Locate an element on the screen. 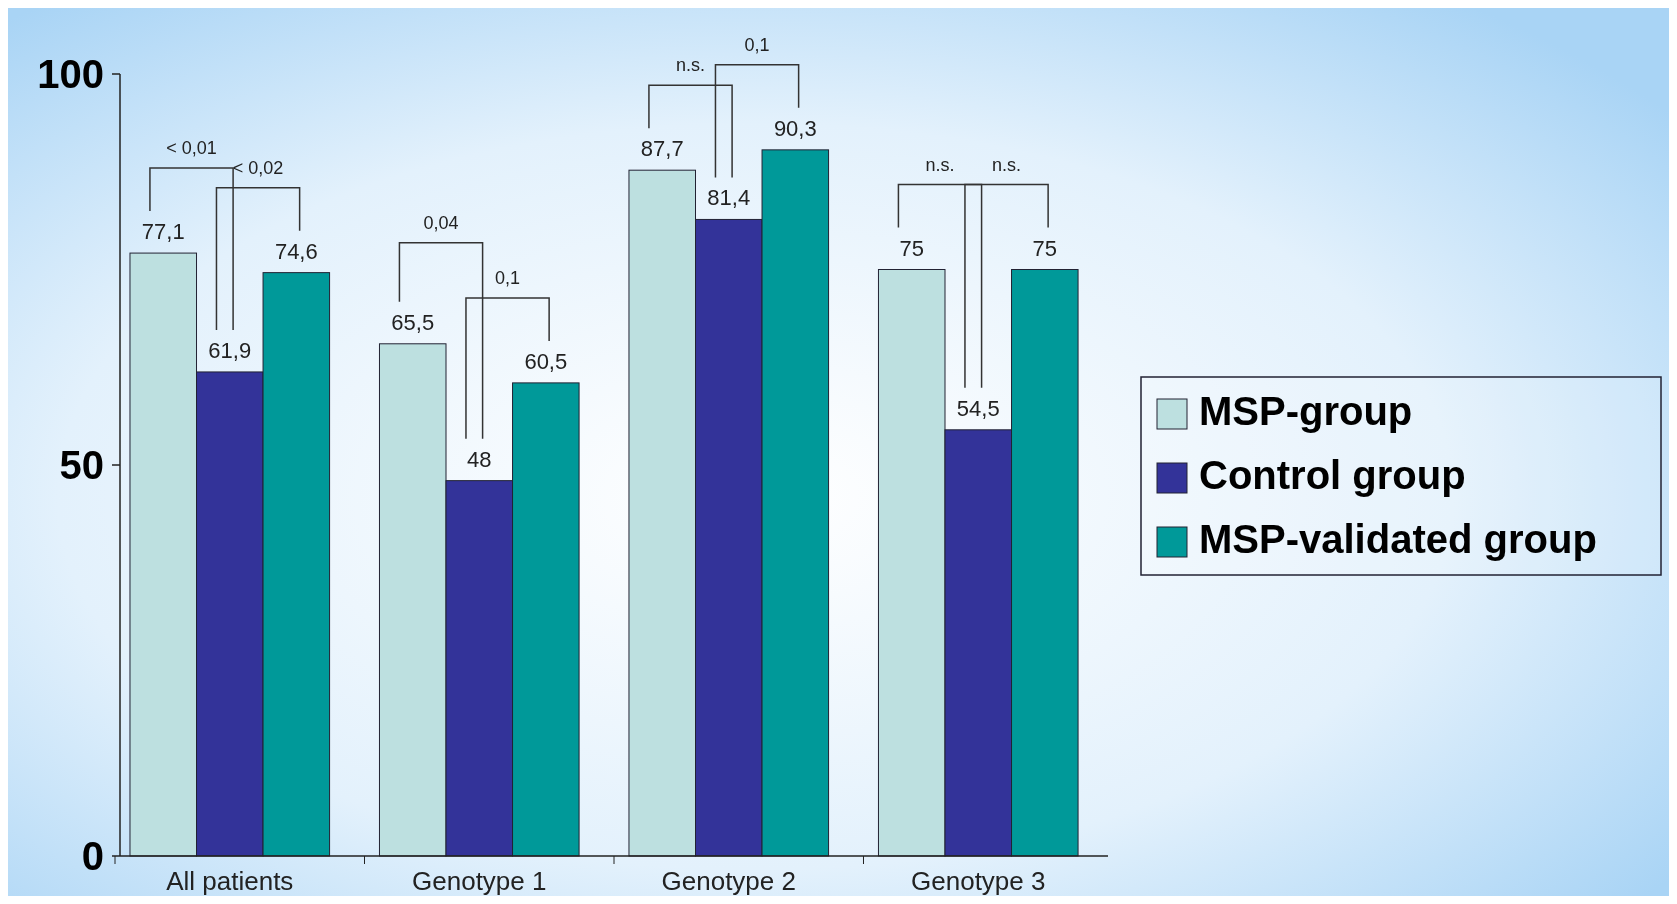 Image resolution: width=1677 pixels, height=904 pixels. data-label: 60,5 is located at coordinates (546, 361).